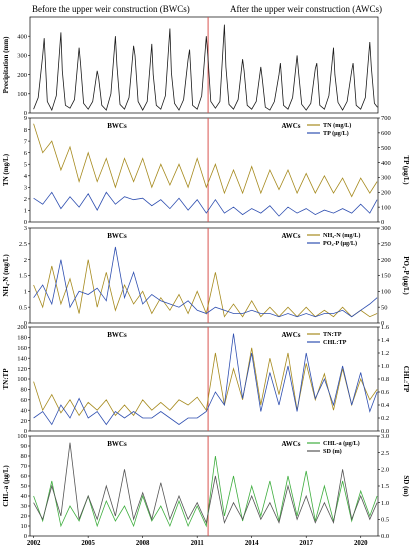 The height and width of the screenshot is (550, 410). Describe the element at coordinates (22, 327) in the screenshot. I see `y-tick-label: 200` at that location.